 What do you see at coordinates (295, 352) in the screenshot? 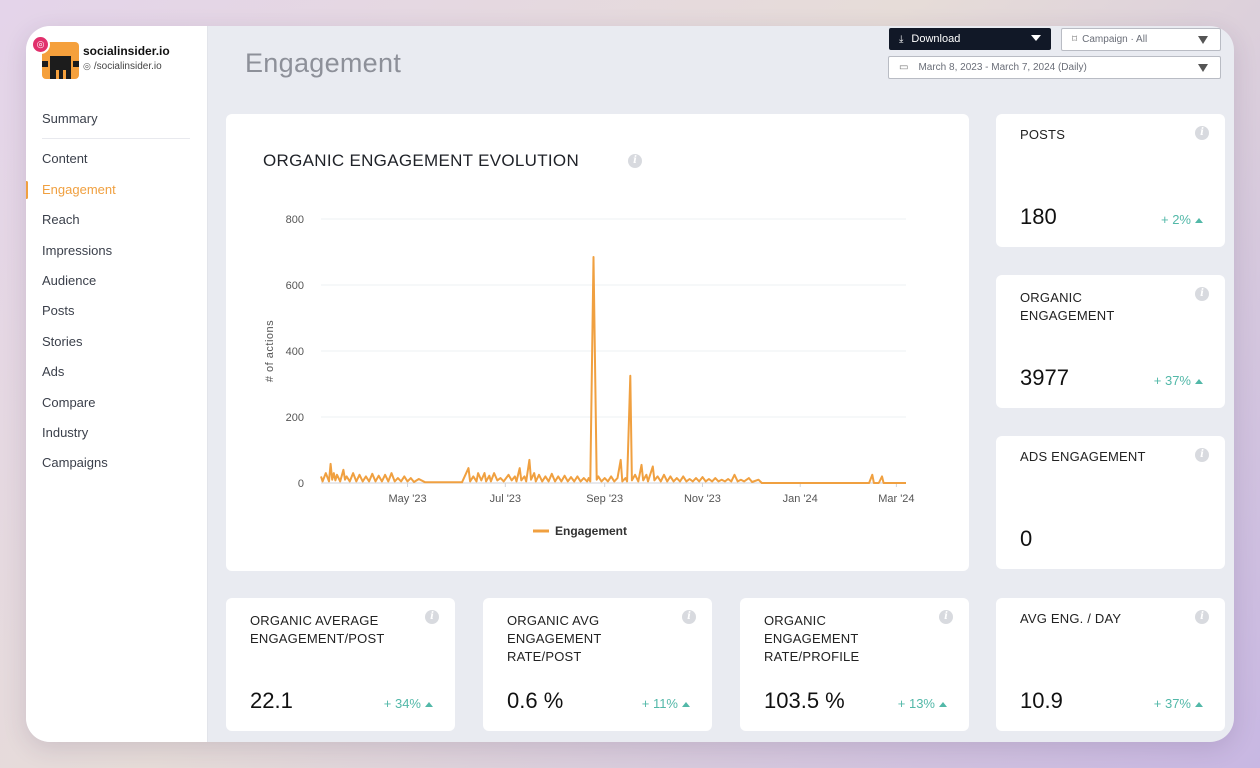
I see `y-tick-label: 400` at bounding box center [295, 352].